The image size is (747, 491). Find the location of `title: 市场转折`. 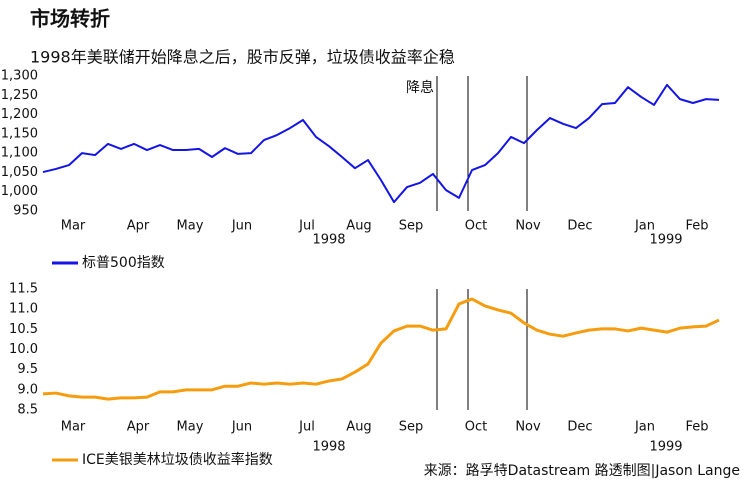

title: 市场转折 is located at coordinates (70, 19).